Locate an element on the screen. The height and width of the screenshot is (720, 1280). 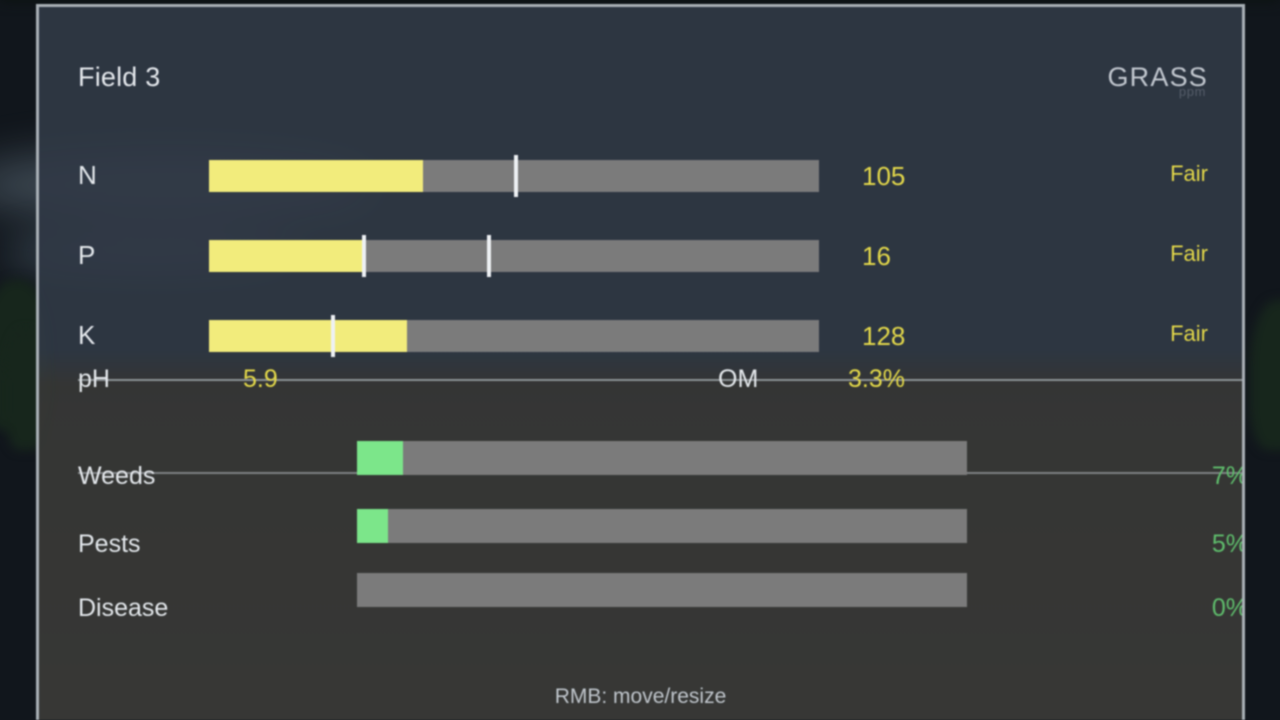
soil-ph-om-row: pH 5.9 OM 3.3% is located at coordinates (660, 384).